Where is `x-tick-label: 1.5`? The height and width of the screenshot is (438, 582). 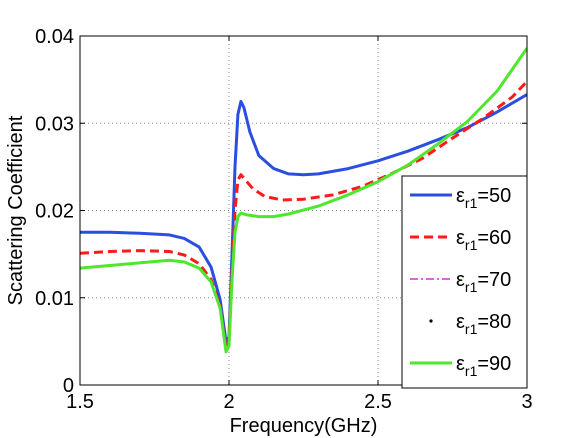 x-tick-label: 1.5 is located at coordinates (80, 402).